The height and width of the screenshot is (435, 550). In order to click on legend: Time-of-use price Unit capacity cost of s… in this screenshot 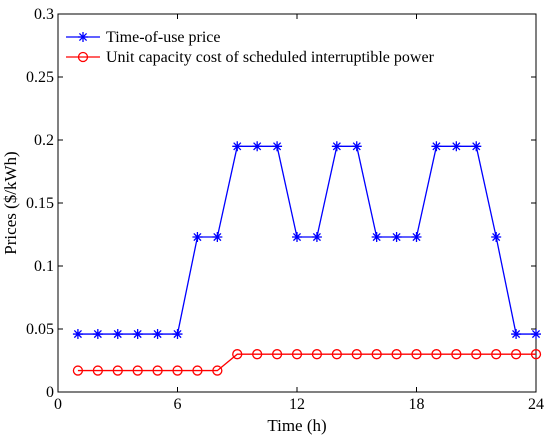, I will do `click(250, 47)`.